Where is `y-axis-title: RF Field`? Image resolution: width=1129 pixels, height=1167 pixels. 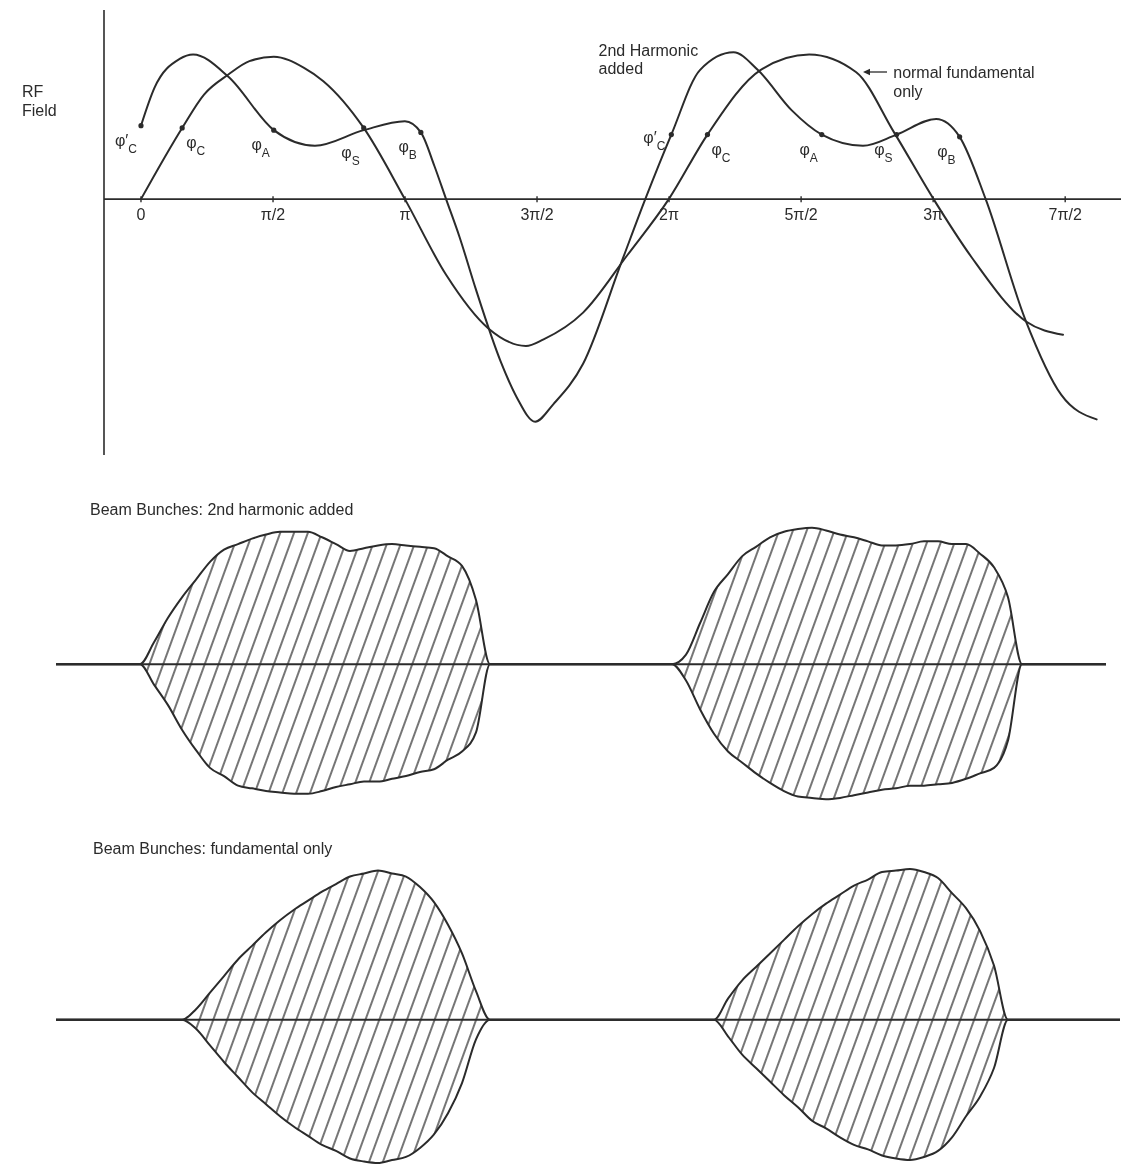
y-axis-title: RF Field is located at coordinates (39, 101).